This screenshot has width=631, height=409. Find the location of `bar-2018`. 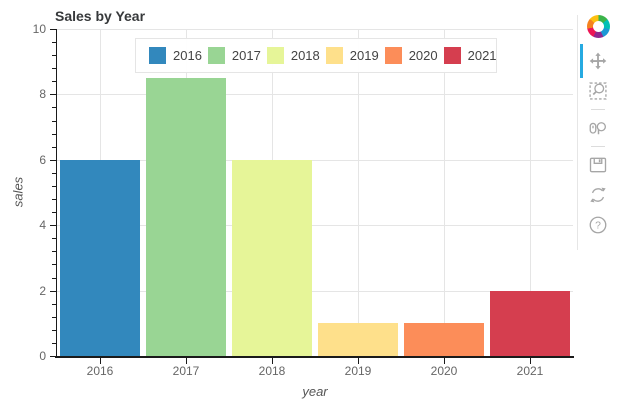

bar-2018 is located at coordinates (272, 258).